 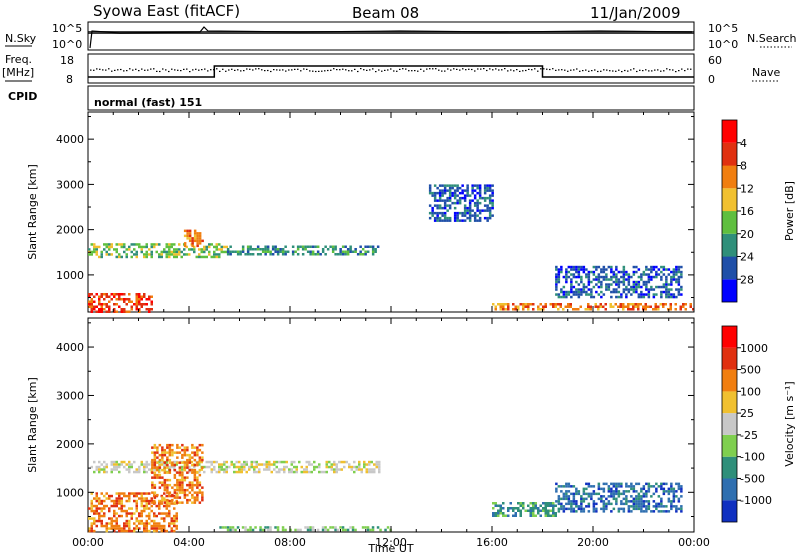 What do you see at coordinates (729, 291) in the screenshot?
I see `colorbar-swatch` at bounding box center [729, 291].